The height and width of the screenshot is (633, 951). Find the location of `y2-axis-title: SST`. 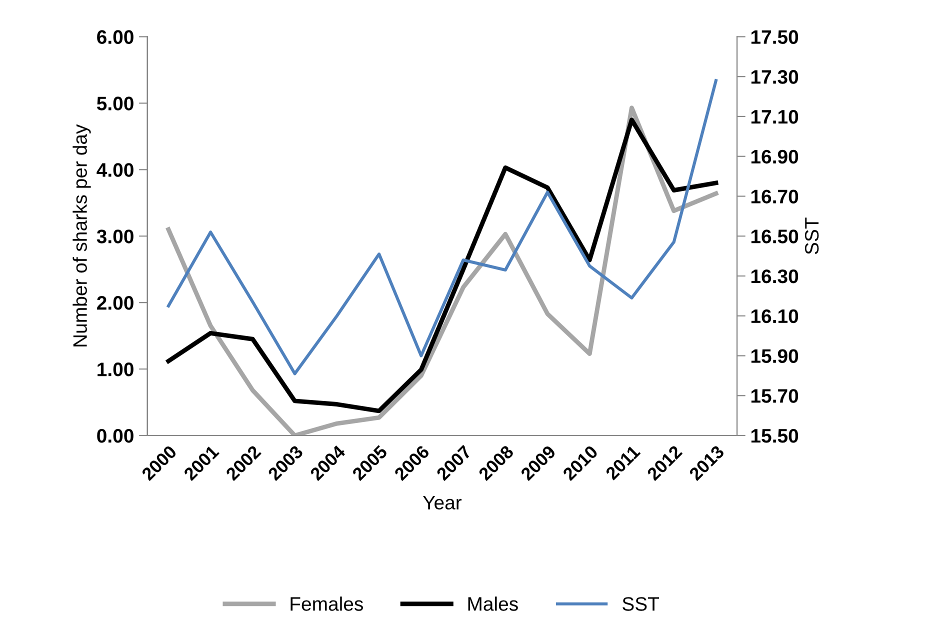

y2-axis-title: SST is located at coordinates (811, 236).